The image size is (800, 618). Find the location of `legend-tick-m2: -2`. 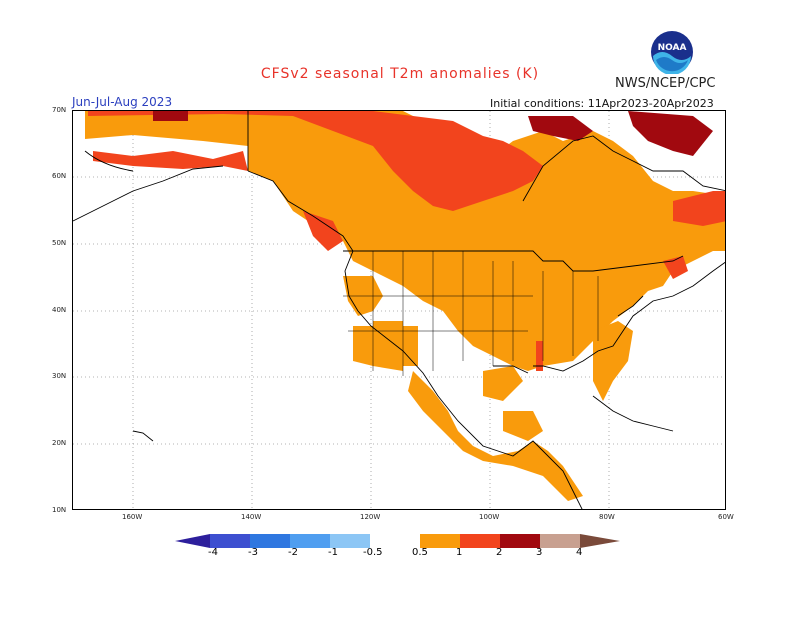

legend-tick-m2: -2 is located at coordinates (293, 552).